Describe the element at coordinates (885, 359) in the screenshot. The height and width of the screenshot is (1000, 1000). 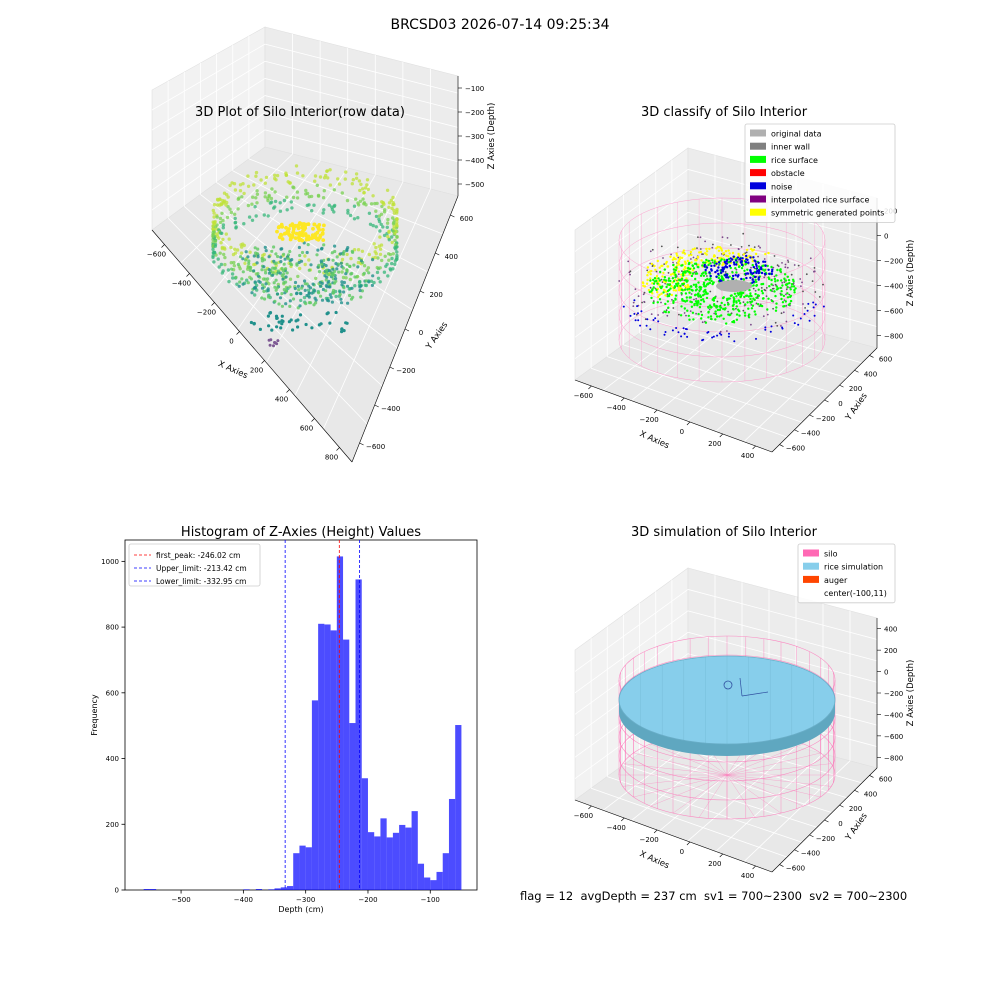
I see `y-tick-label: 600` at that location.